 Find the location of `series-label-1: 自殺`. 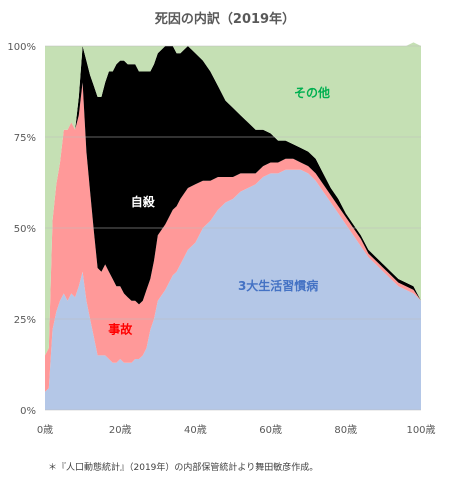

series-label-1: 自殺 is located at coordinates (143, 201).